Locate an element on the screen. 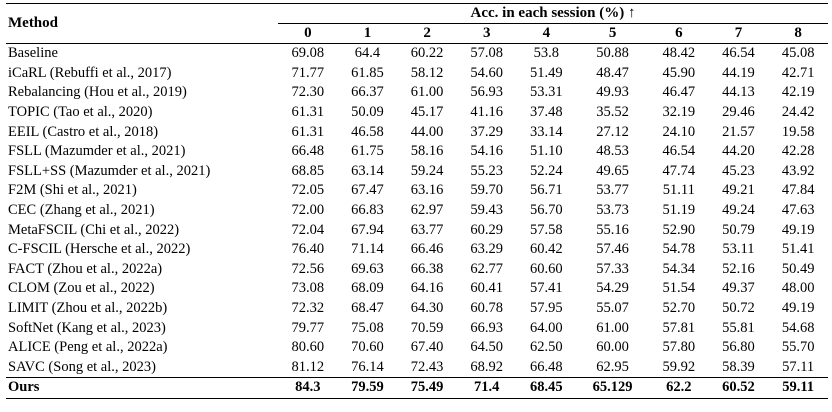  value-cell: 80.60 is located at coordinates (308, 347).